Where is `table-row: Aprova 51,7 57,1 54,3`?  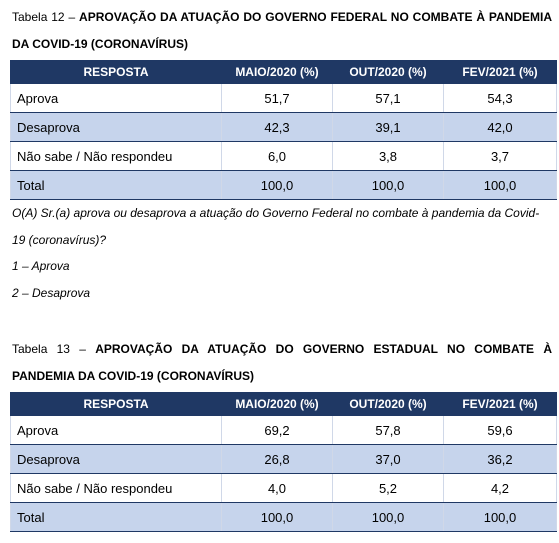 table-row: Aprova 51,7 57,1 54,3 is located at coordinates (283, 98).